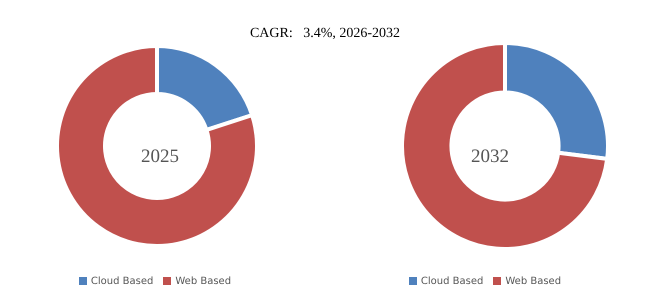 The width and height of the screenshot is (650, 300). I want to click on text: CAGR: 3.4%, 2026-2032, so click(325, 34).